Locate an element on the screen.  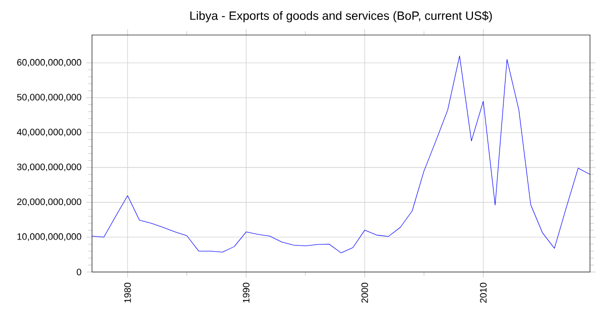
y-tick-label: 0 is located at coordinates (79, 272).